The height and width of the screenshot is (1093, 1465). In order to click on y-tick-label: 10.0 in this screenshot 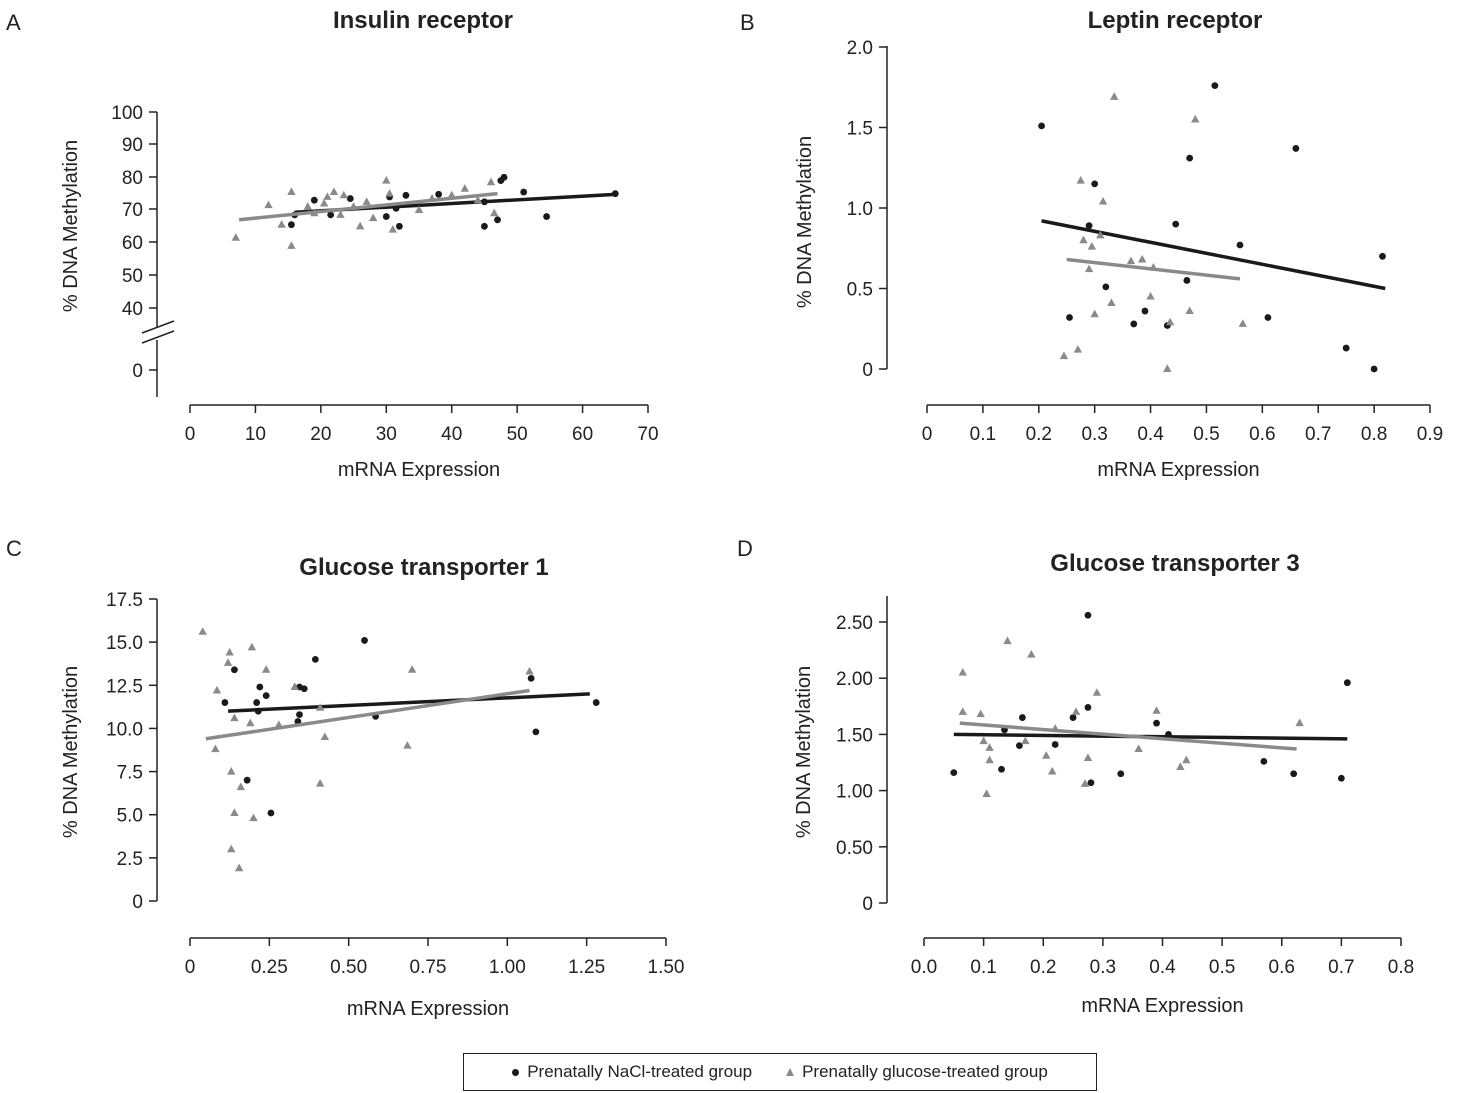, I will do `click(124, 729)`.